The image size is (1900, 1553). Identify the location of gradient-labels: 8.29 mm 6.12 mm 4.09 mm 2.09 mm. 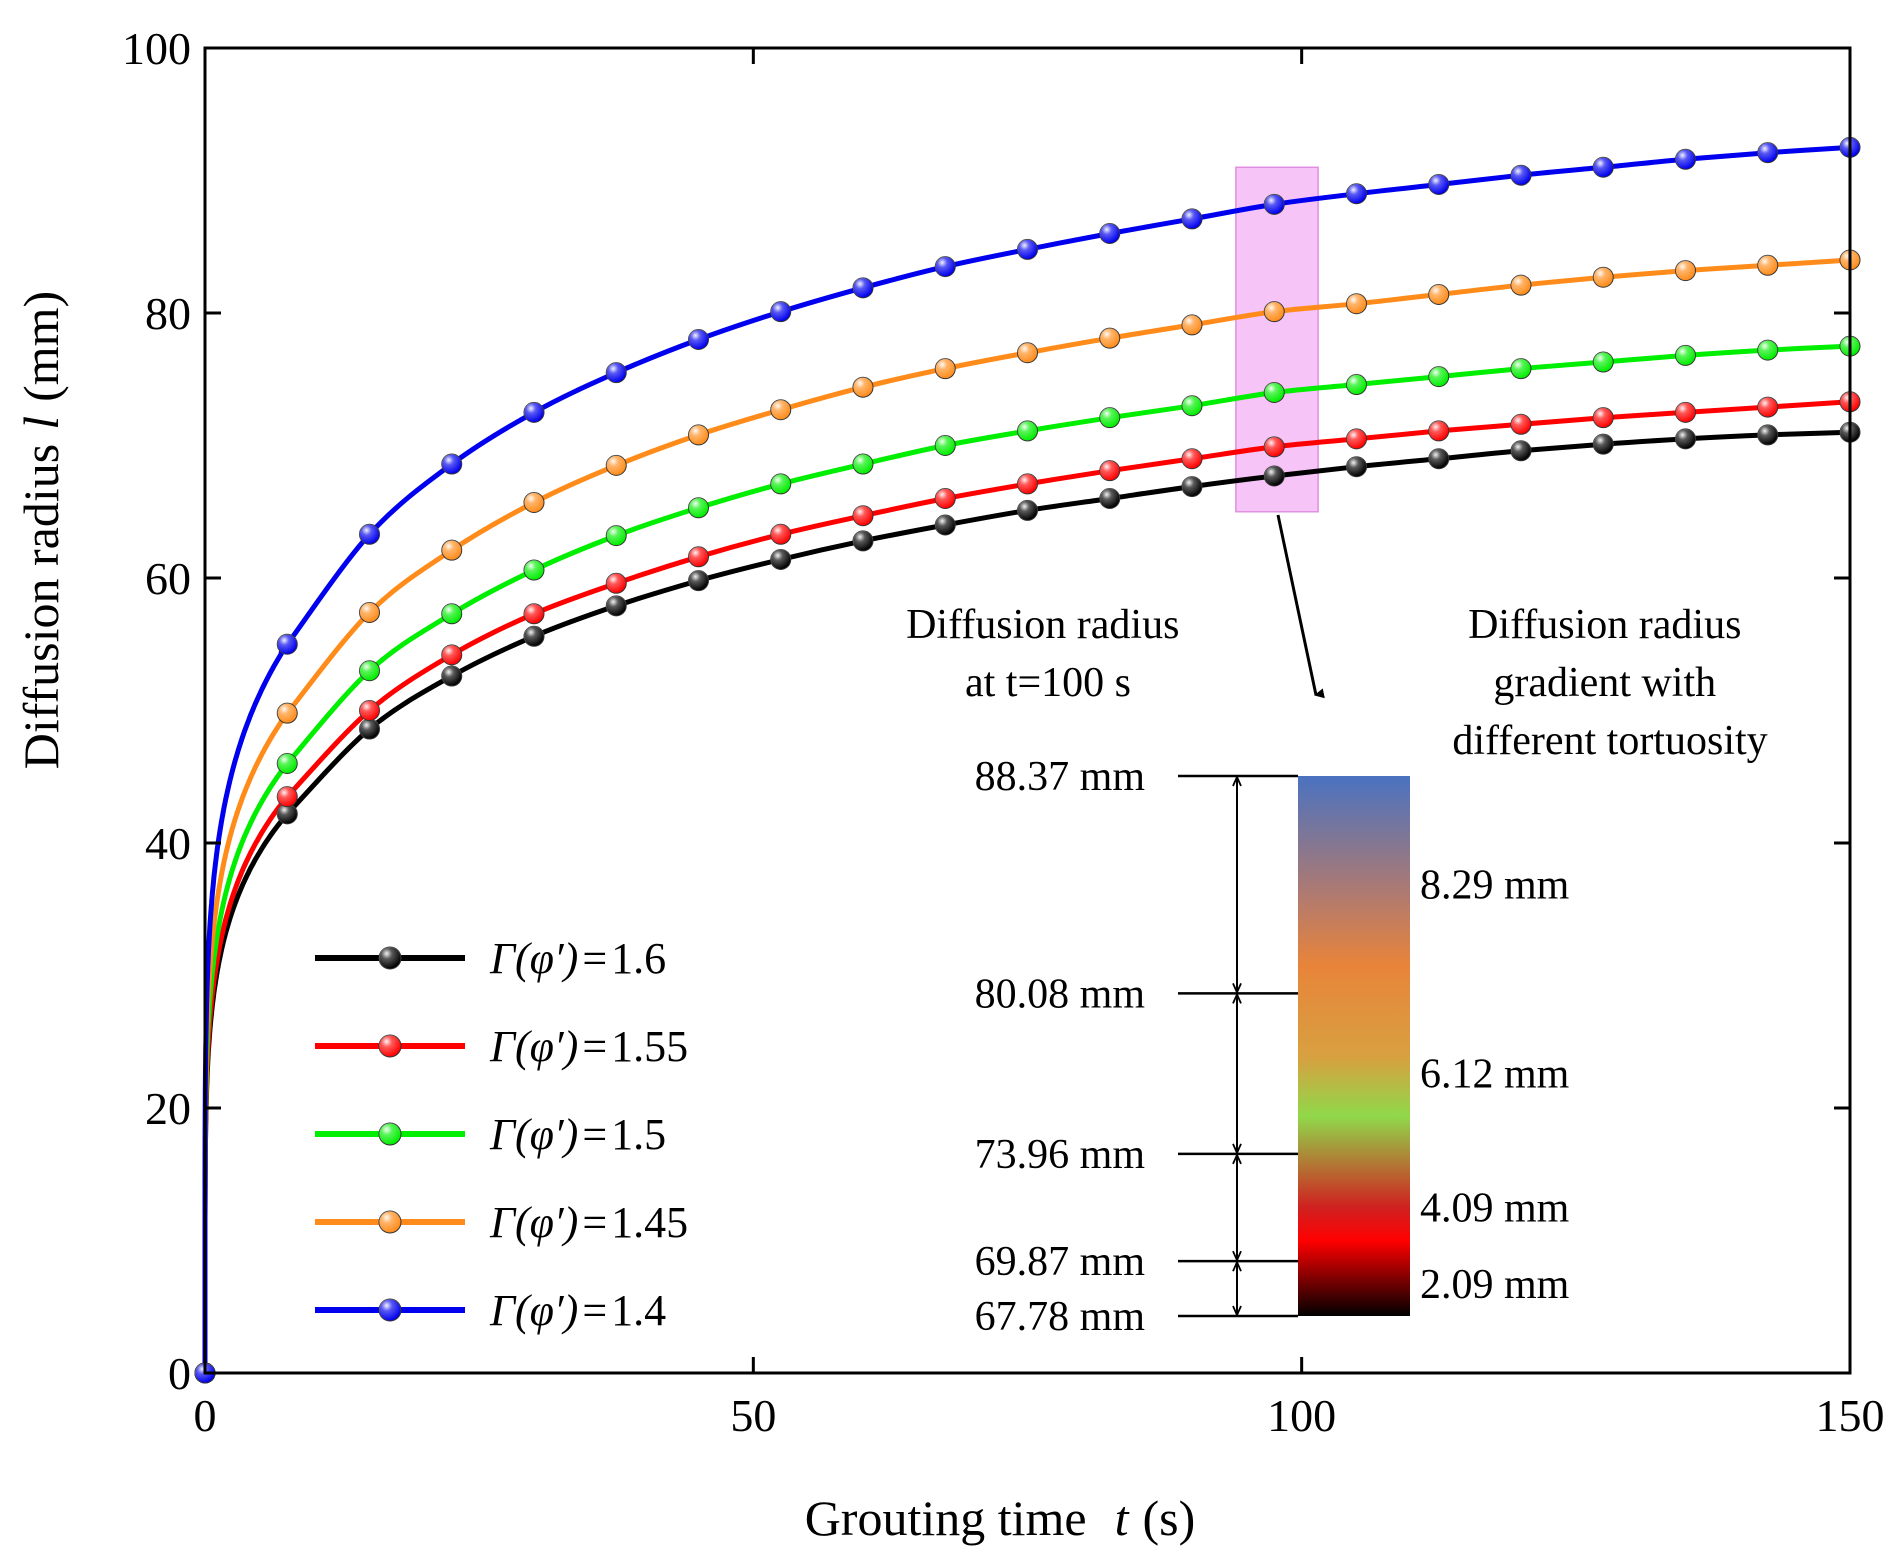
(1495, 1085).